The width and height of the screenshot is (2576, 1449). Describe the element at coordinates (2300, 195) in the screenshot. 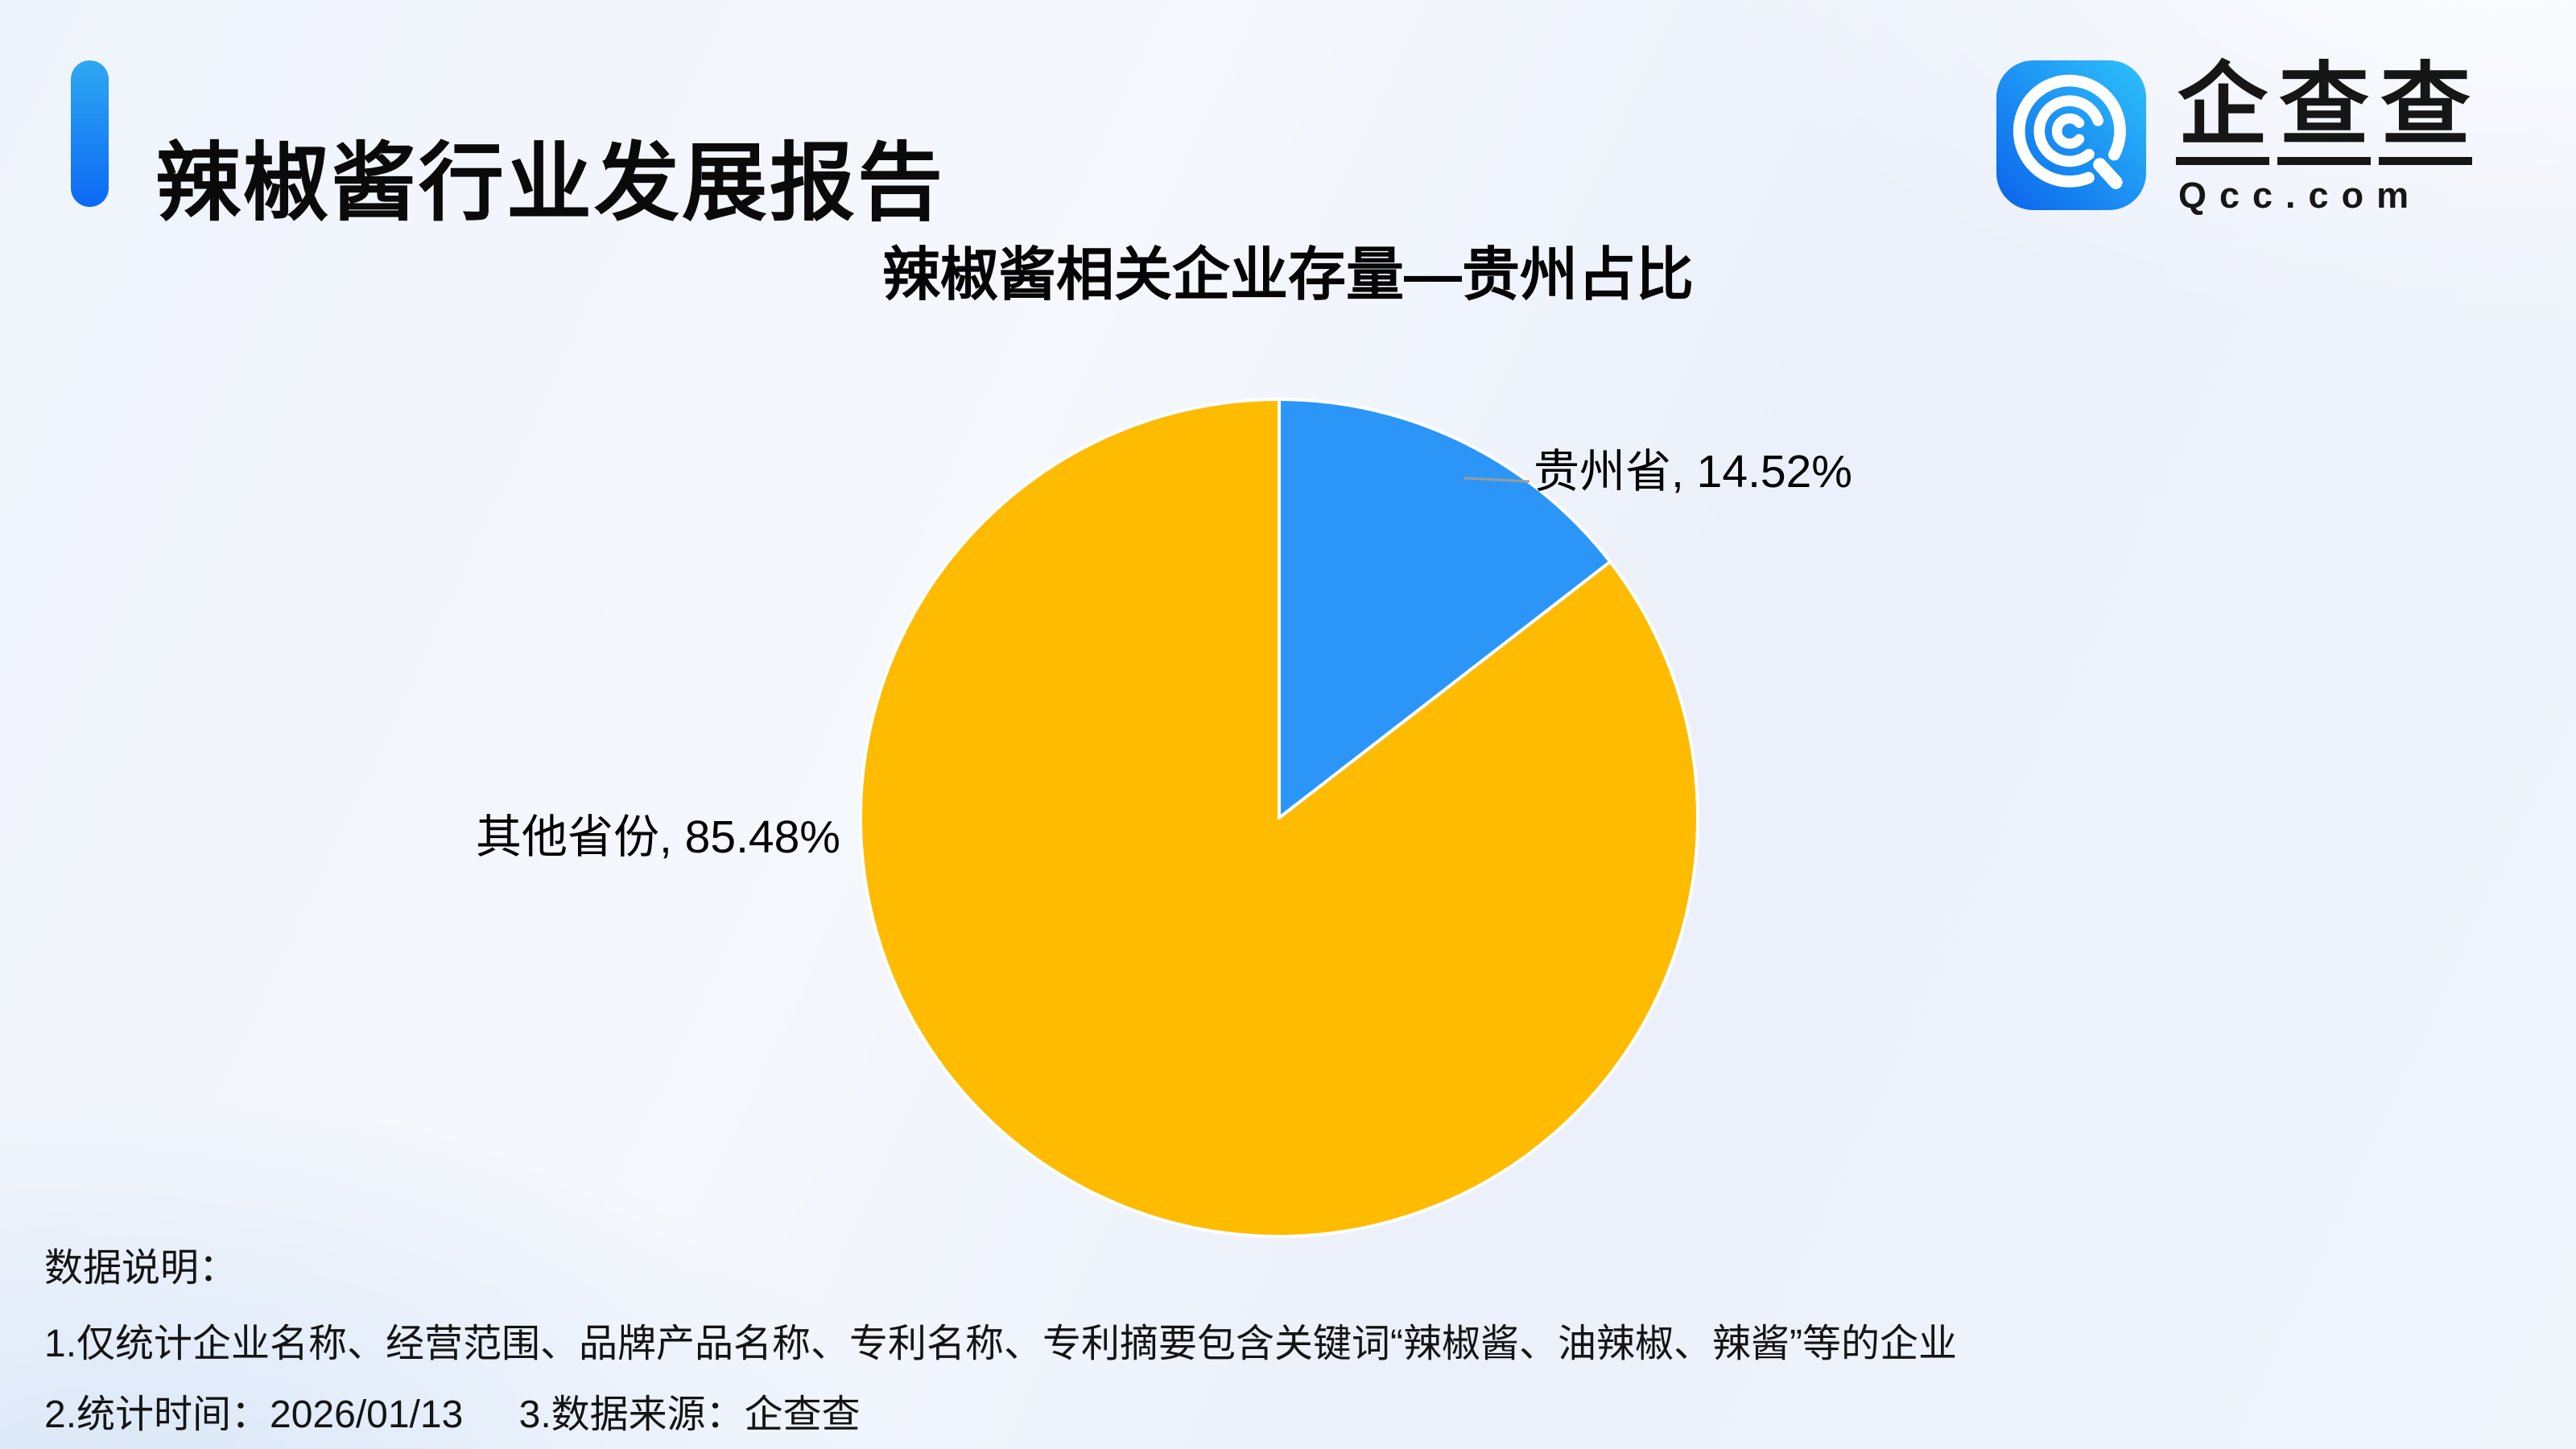

I see `brand-domain: Qcc.com` at that location.